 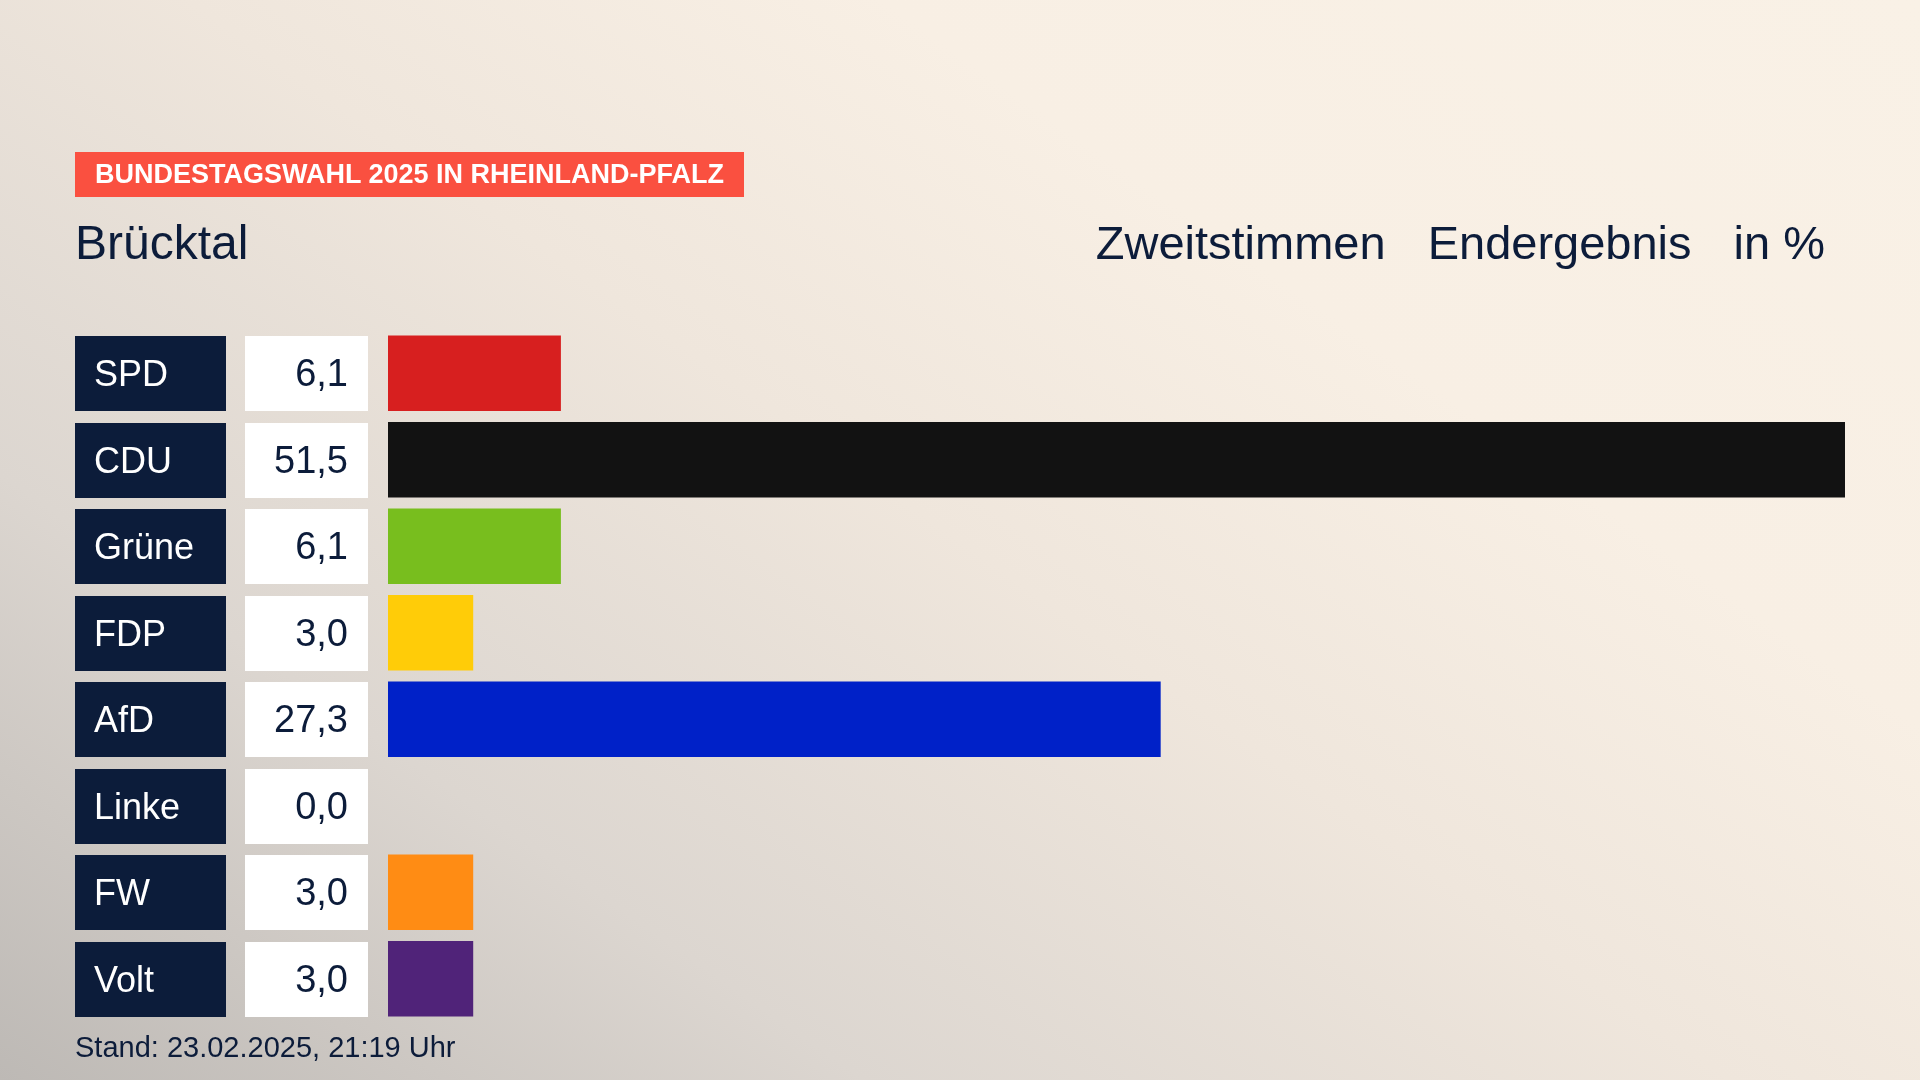 What do you see at coordinates (410, 174) in the screenshot?
I see `chart-title: BUNDESTAGSWAHL 2025 IN RHEINLAND-PFALZ` at bounding box center [410, 174].